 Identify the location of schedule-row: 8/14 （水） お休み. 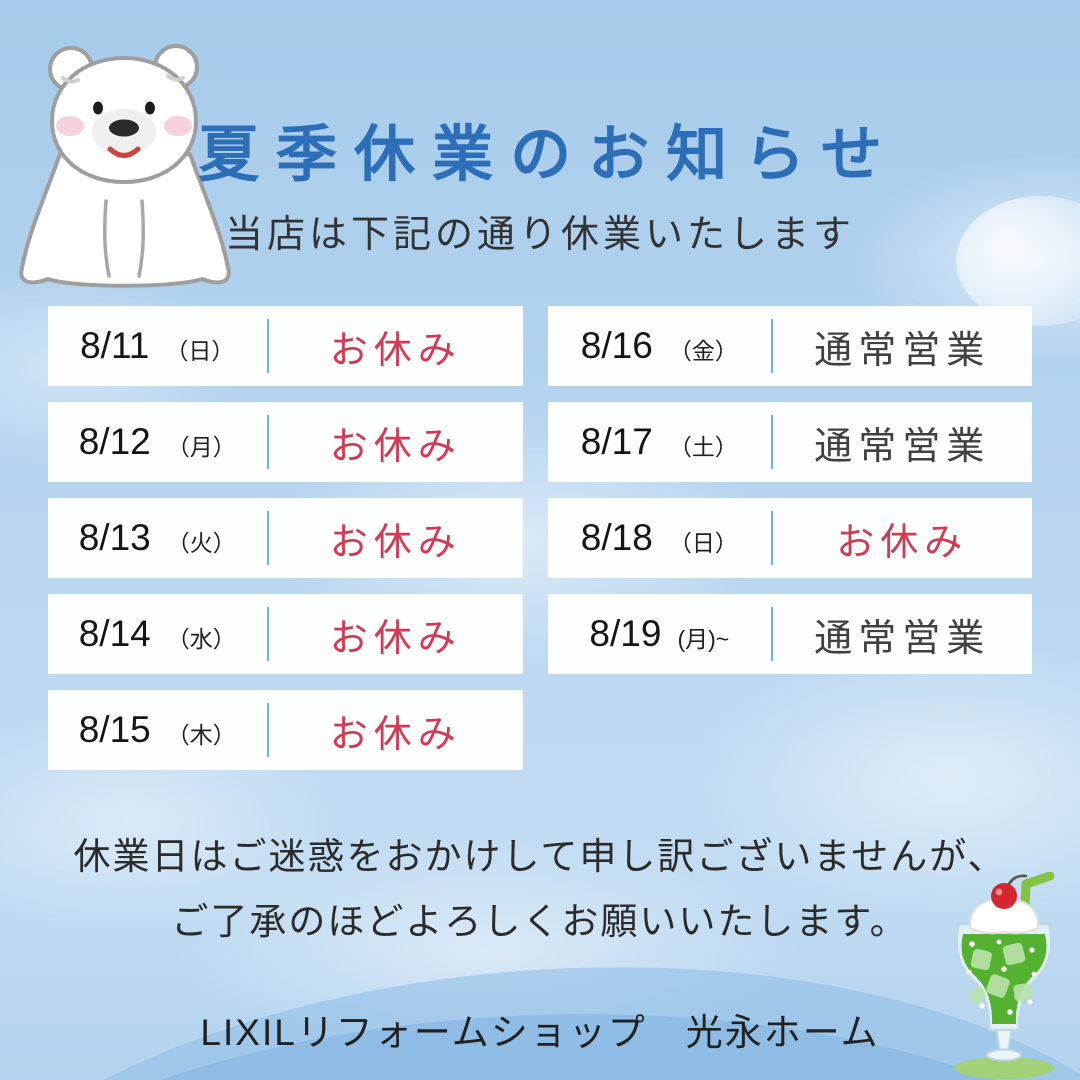
(285, 634).